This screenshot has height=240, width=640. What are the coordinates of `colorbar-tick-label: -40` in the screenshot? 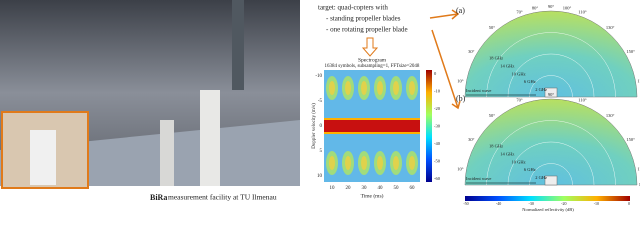 It's located at (437, 143).